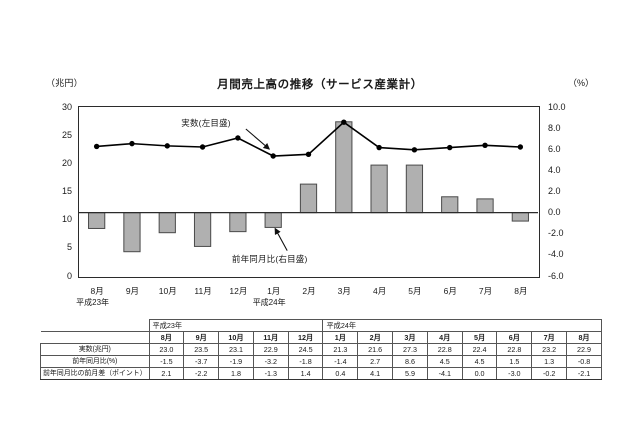  What do you see at coordinates (166, 337) in the screenshot?
I see `table-column-header: 8月` at bounding box center [166, 337].